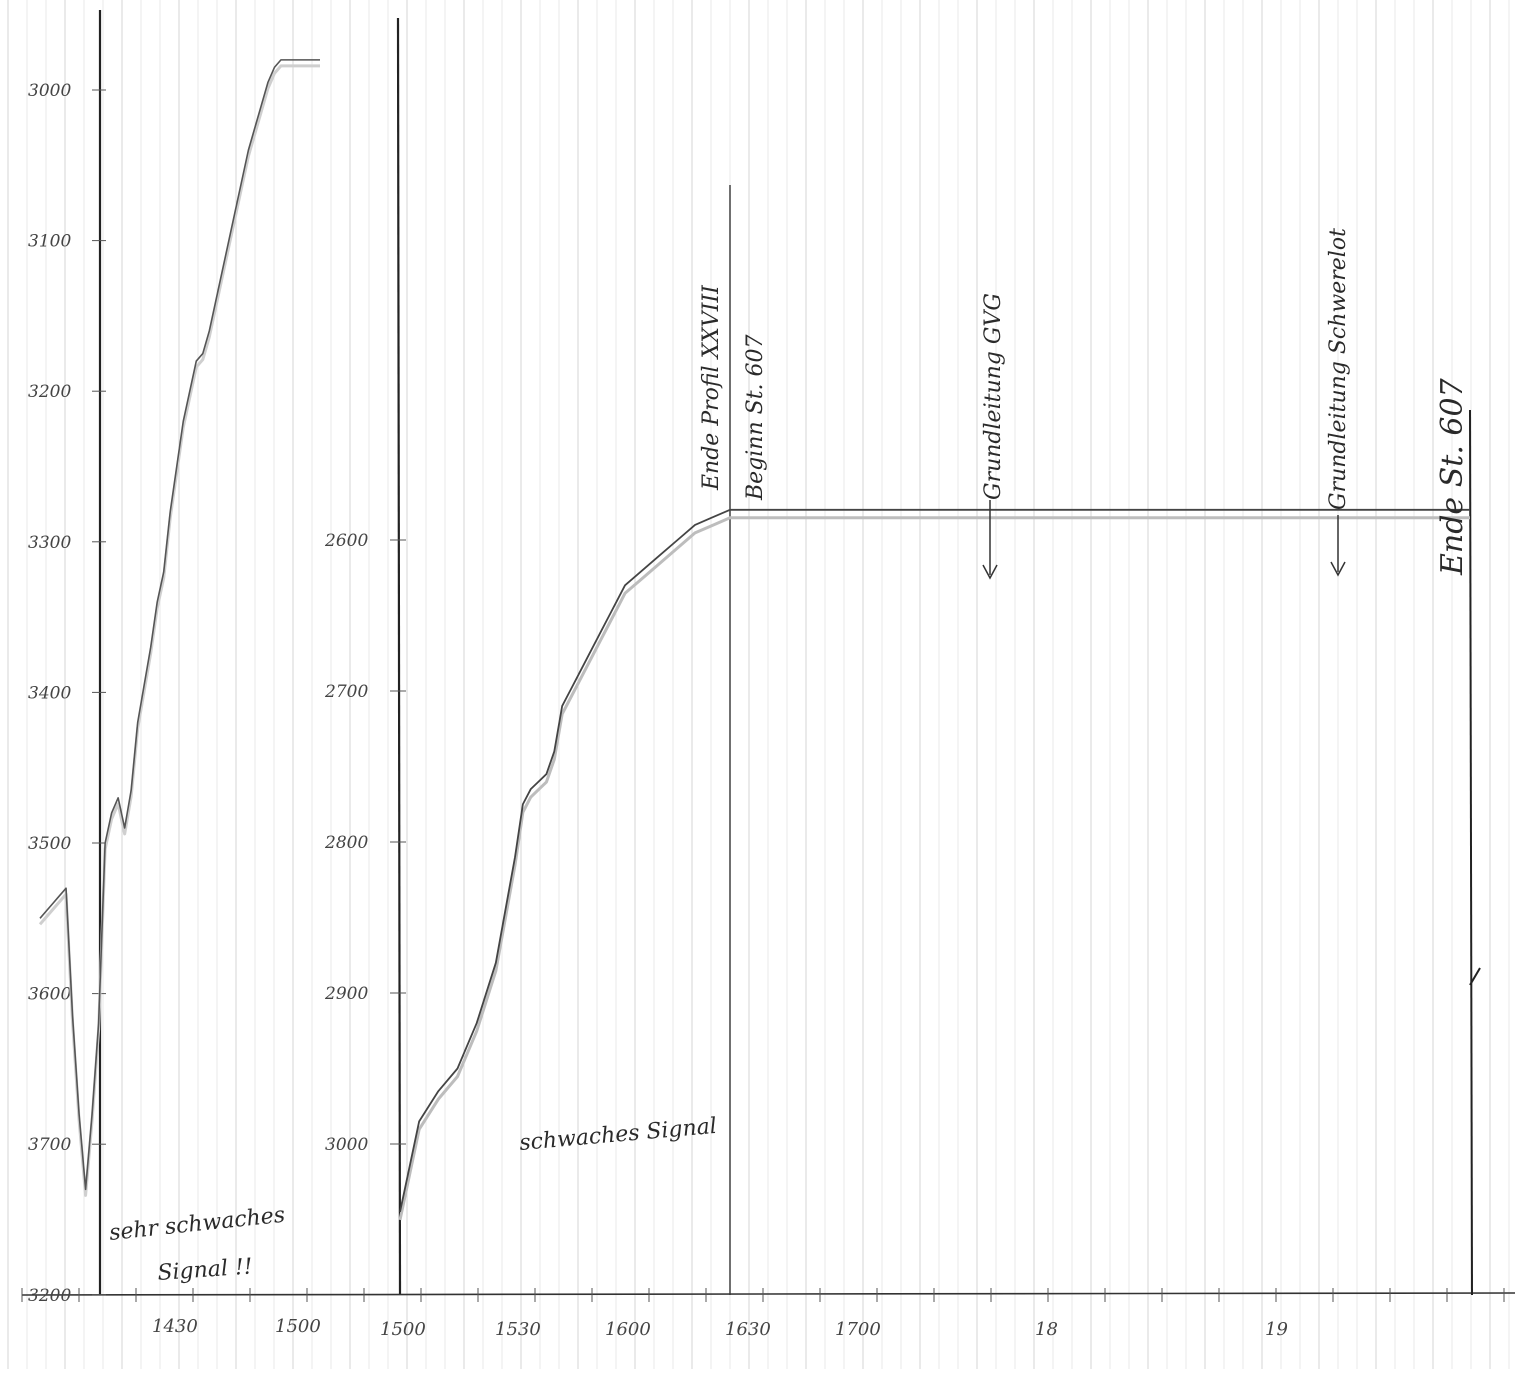 The image size is (1523, 1373). Describe the element at coordinates (518, 1329) in the screenshot. I see `x-tick-label: 1530` at that location.